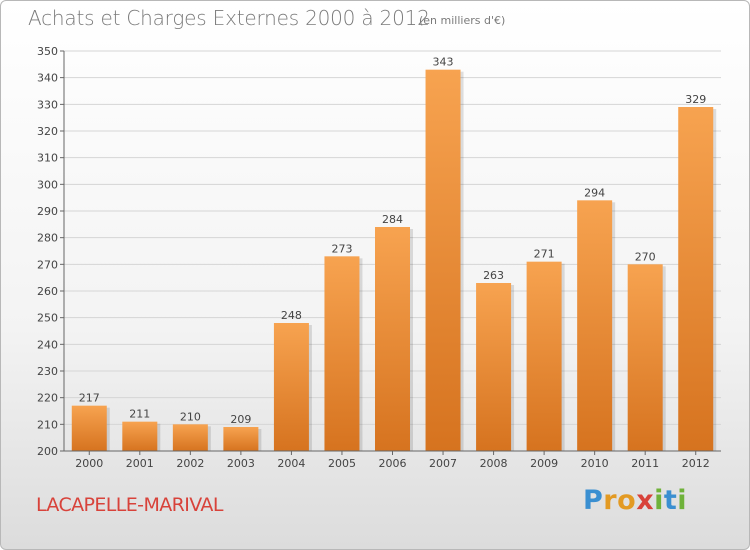  What do you see at coordinates (240, 419) in the screenshot?
I see `data-label: 209` at bounding box center [240, 419].